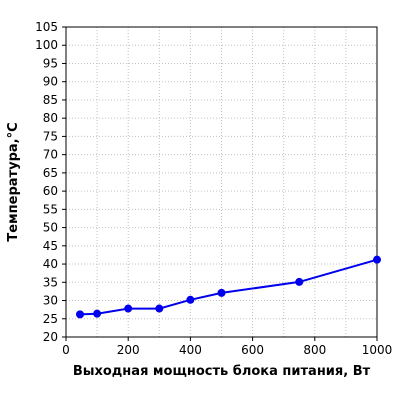  I want to click on x-tick-label: 0, so click(66, 350).